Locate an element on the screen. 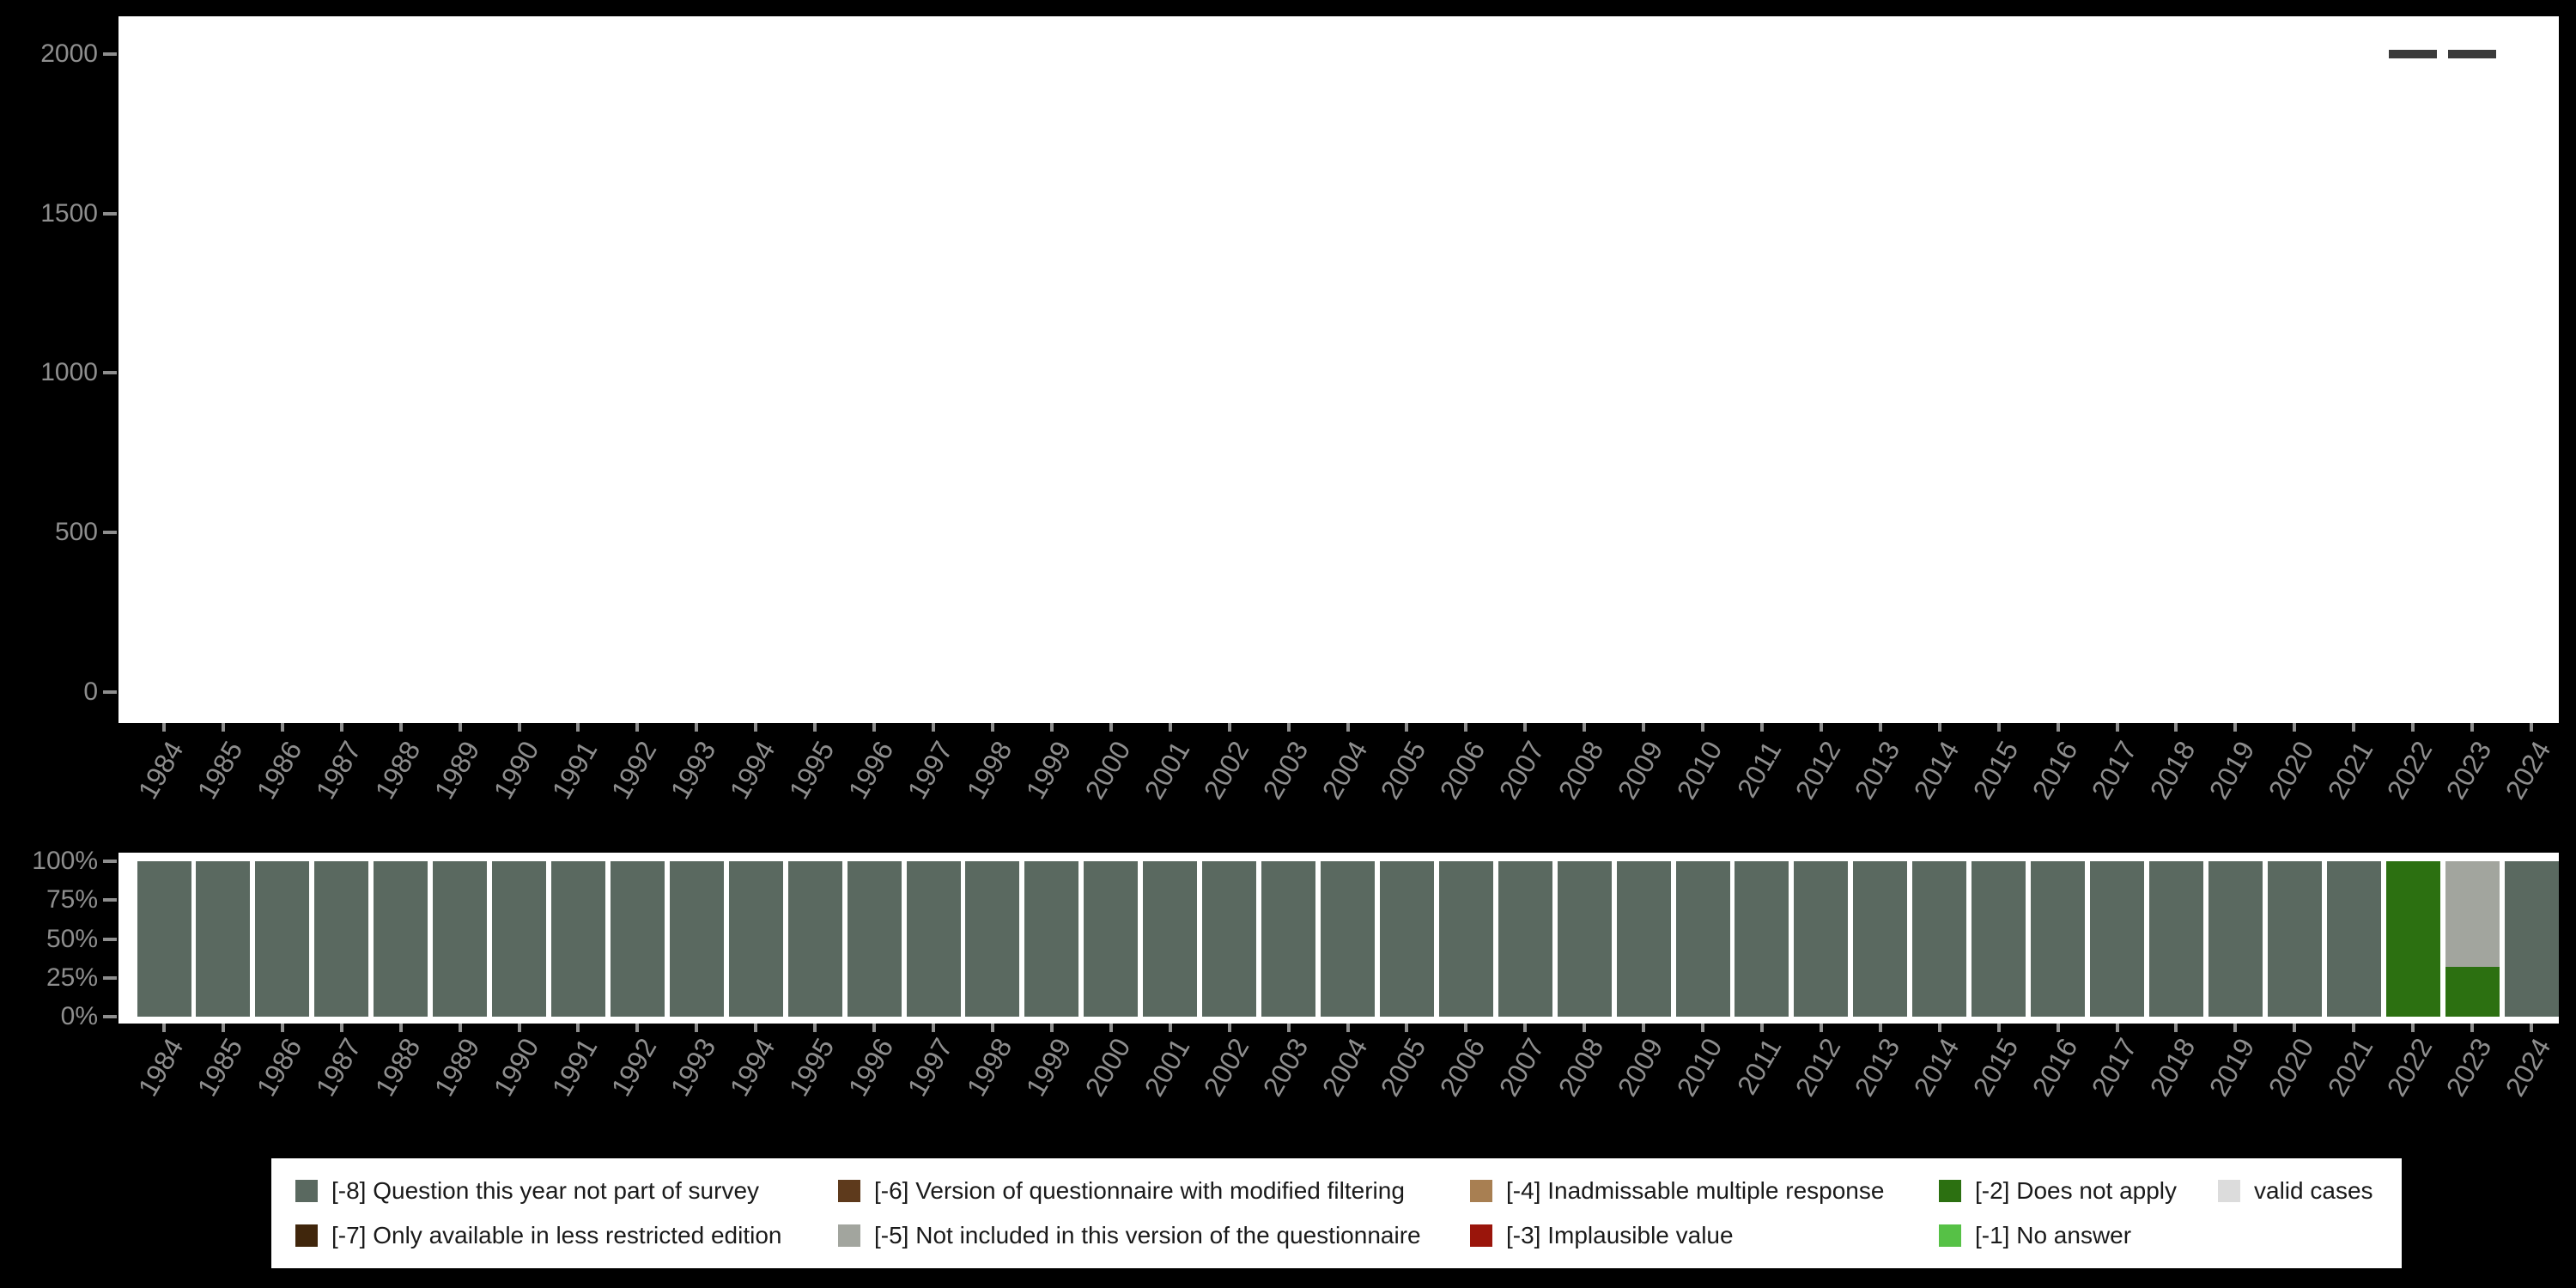  legend-label: [-4] Inadmissable multiple response is located at coordinates (1696, 1191).